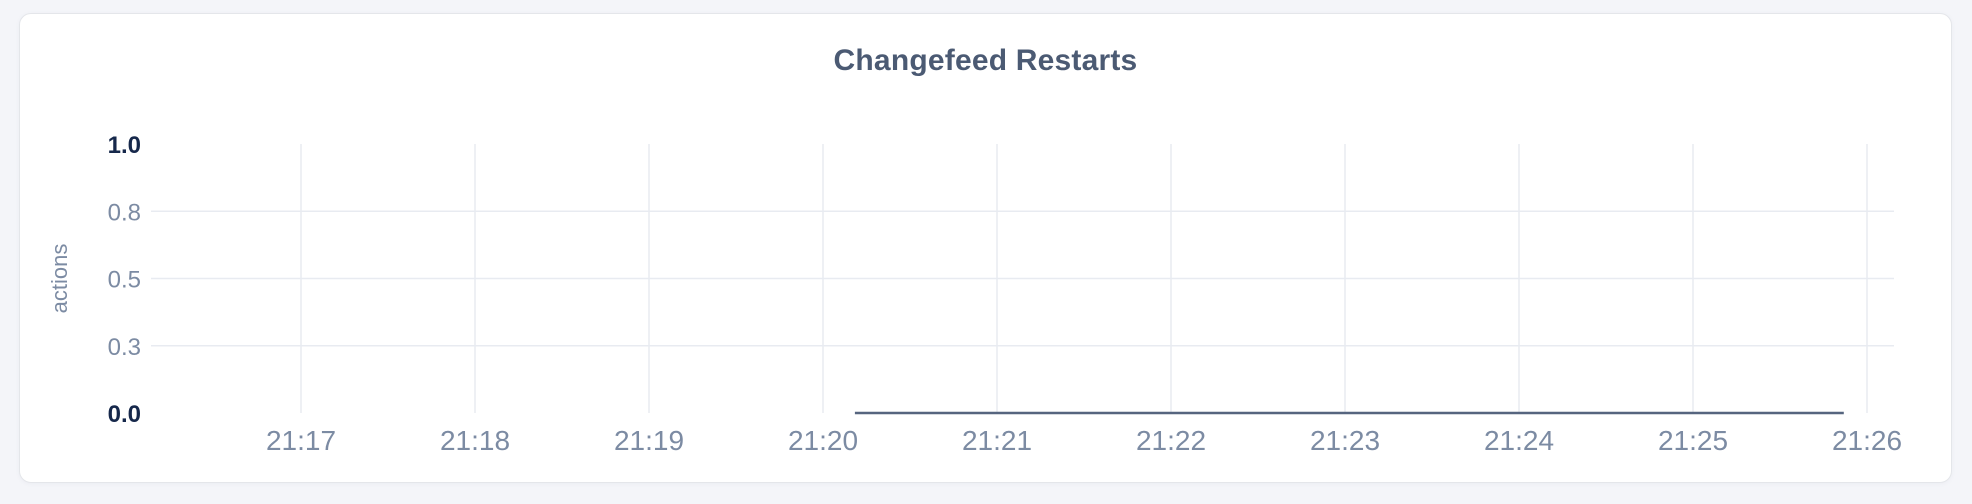  What do you see at coordinates (124, 145) in the screenshot?
I see `y-axis-tick-label: 1.0` at bounding box center [124, 145].